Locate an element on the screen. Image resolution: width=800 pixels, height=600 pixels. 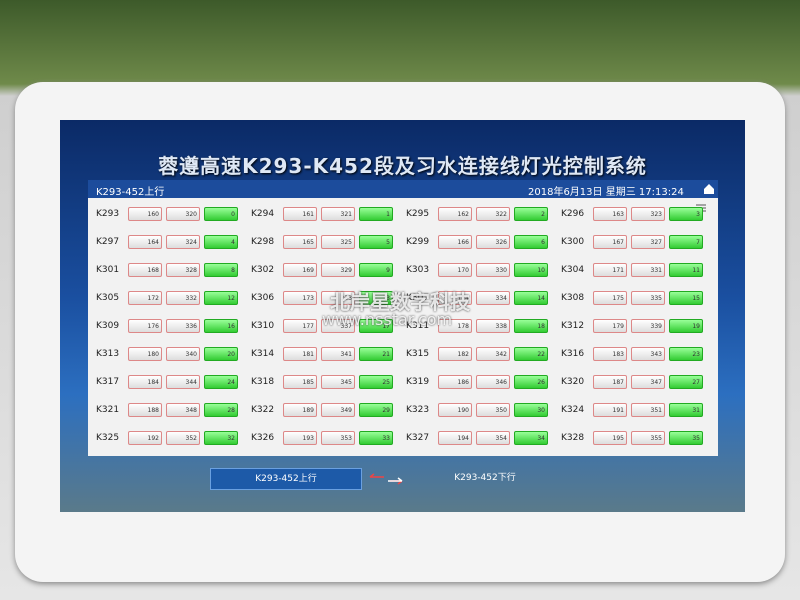
lamp-on-button: 26 is located at coordinates (531, 382).